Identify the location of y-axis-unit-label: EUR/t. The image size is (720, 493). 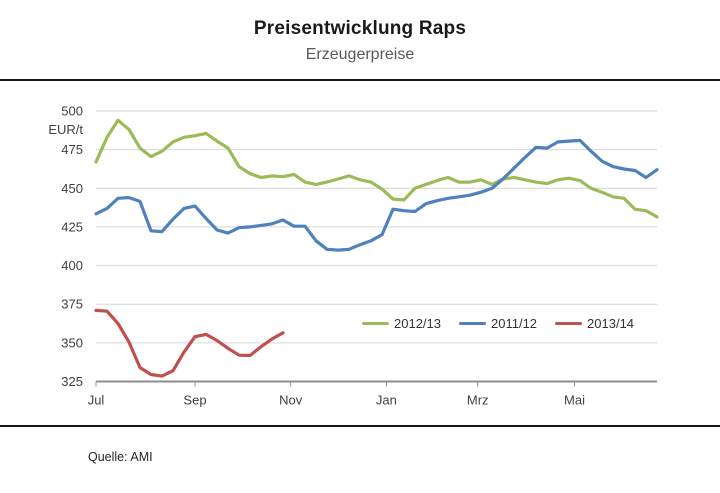
(65, 129).